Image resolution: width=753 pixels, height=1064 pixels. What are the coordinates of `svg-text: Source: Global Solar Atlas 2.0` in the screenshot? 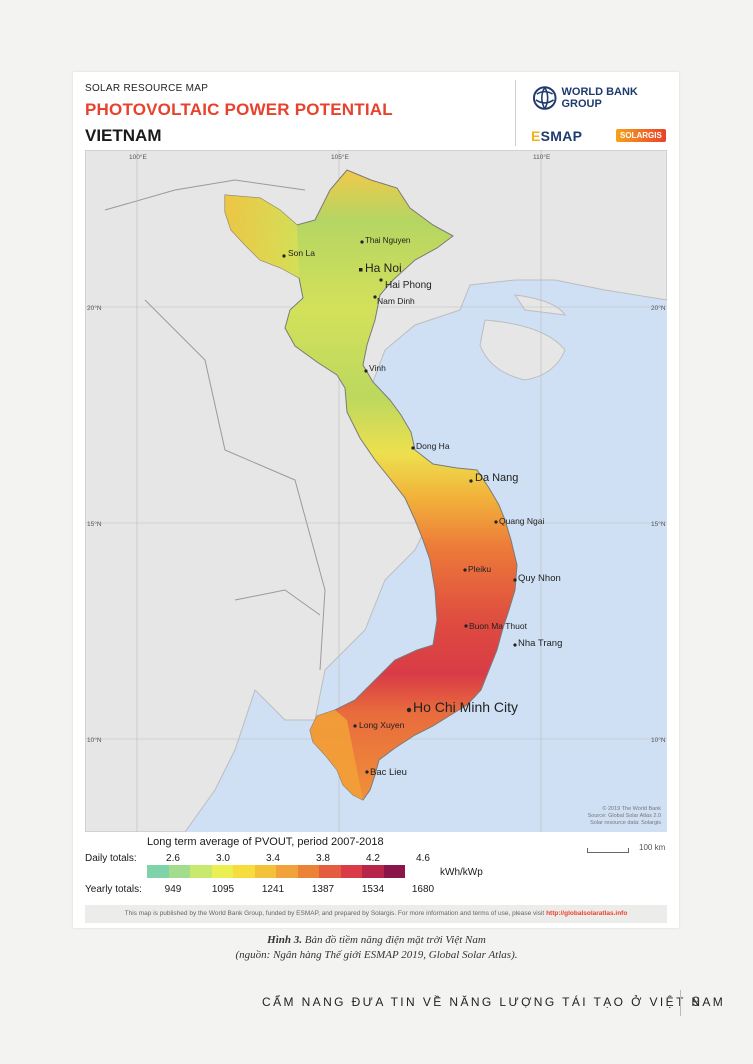 It's located at (624, 816).